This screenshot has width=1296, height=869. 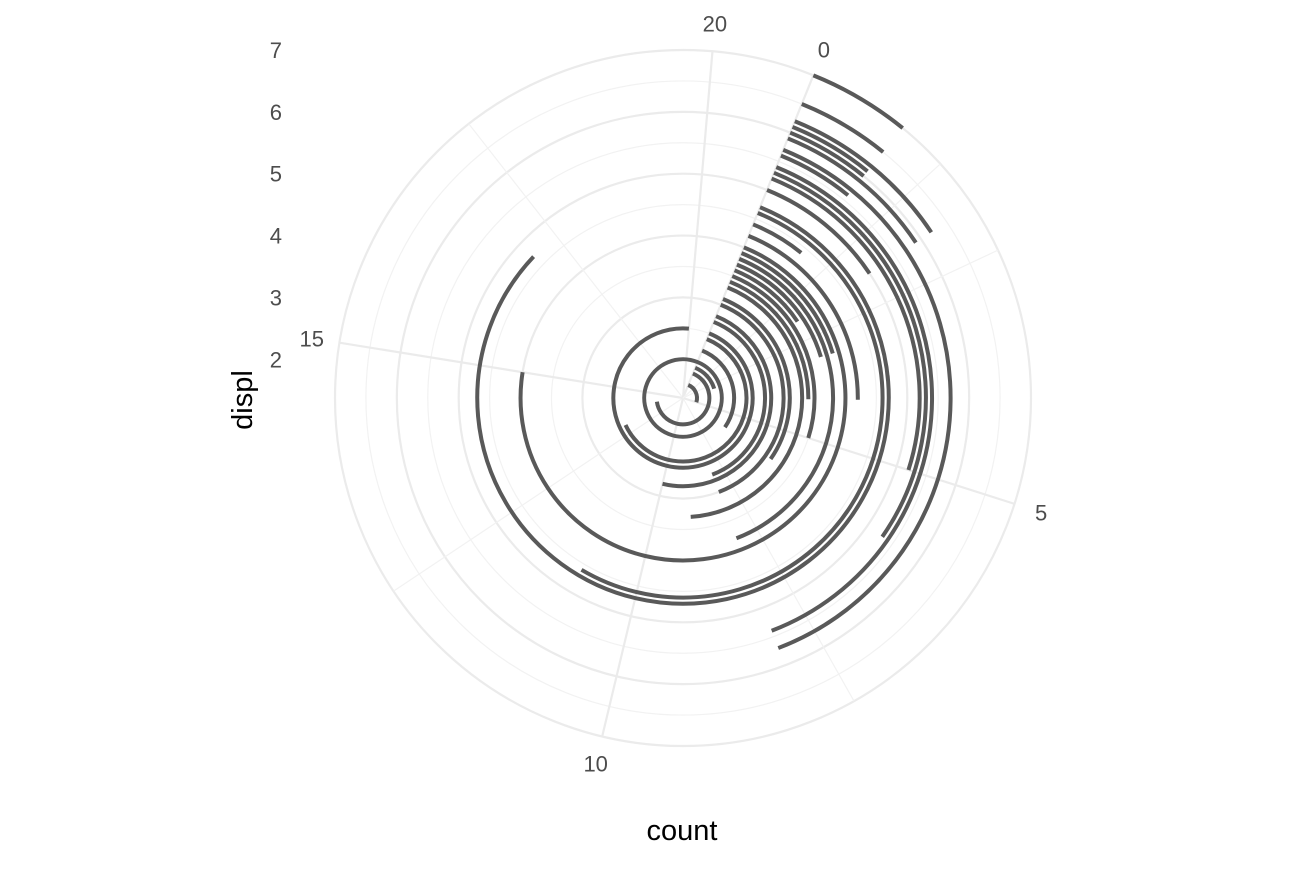 I want to click on x-axis-title: count, so click(x=682, y=831).